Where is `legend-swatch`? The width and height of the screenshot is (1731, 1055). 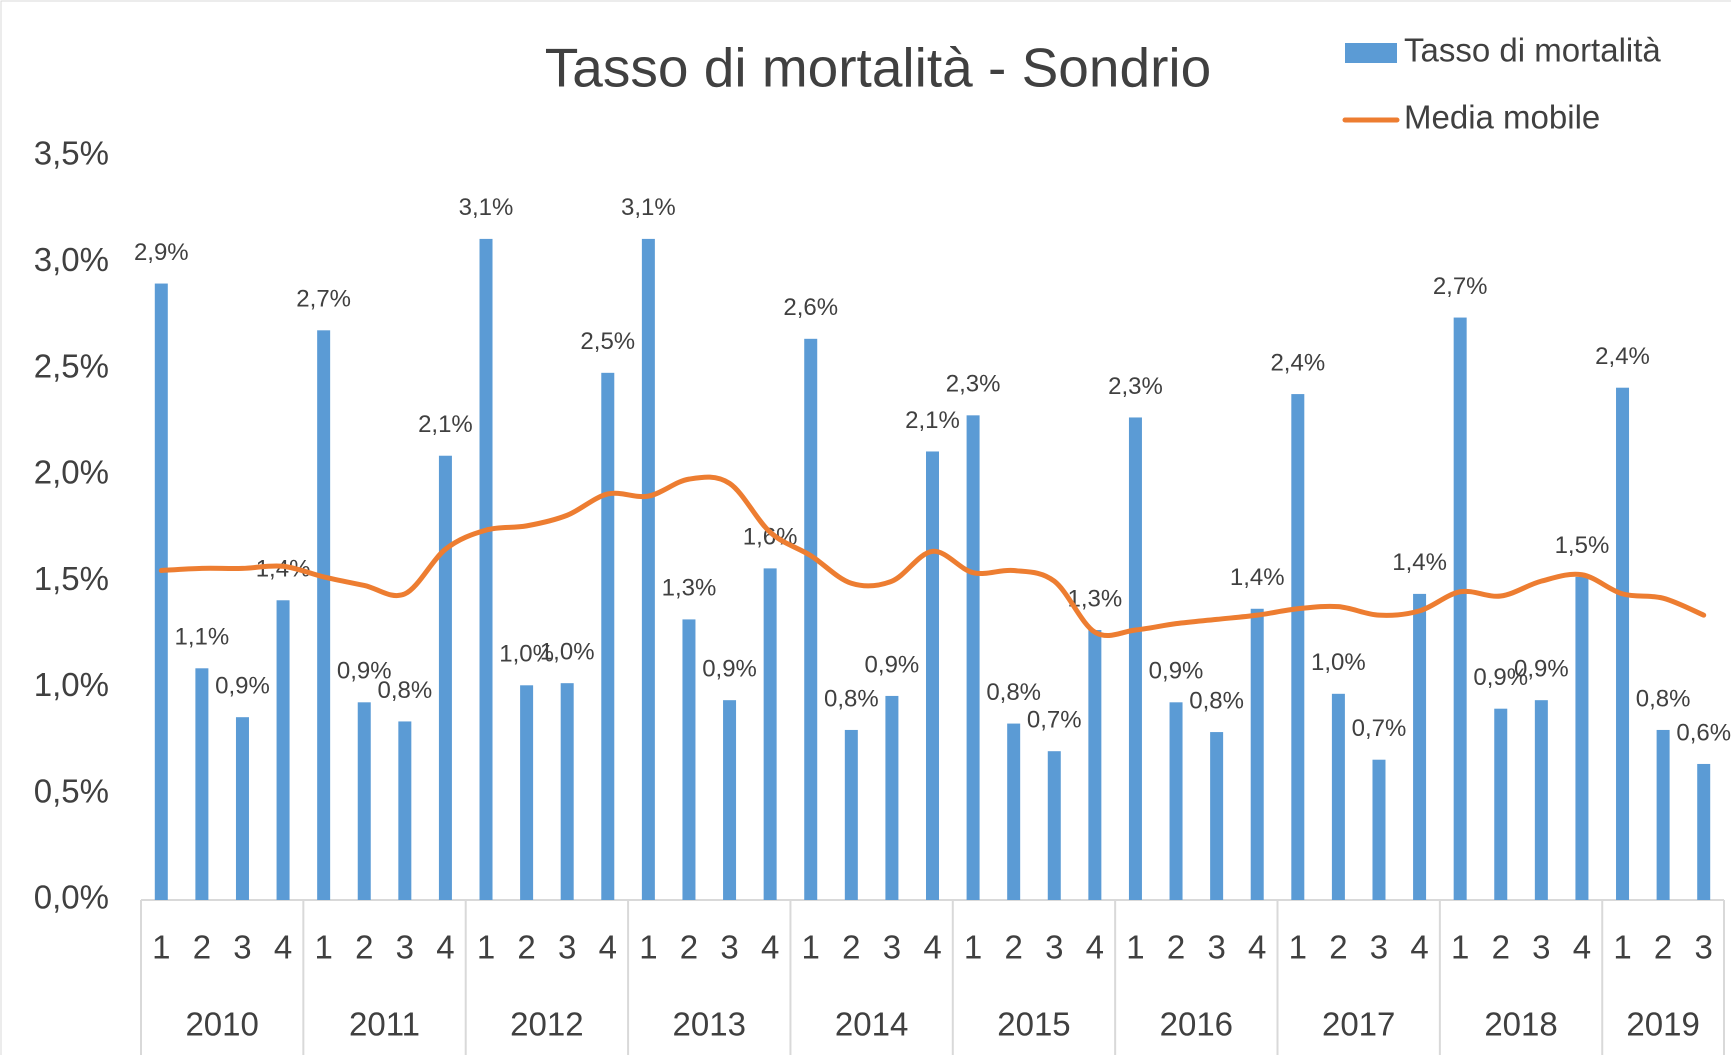
legend-swatch is located at coordinates (1371, 53).